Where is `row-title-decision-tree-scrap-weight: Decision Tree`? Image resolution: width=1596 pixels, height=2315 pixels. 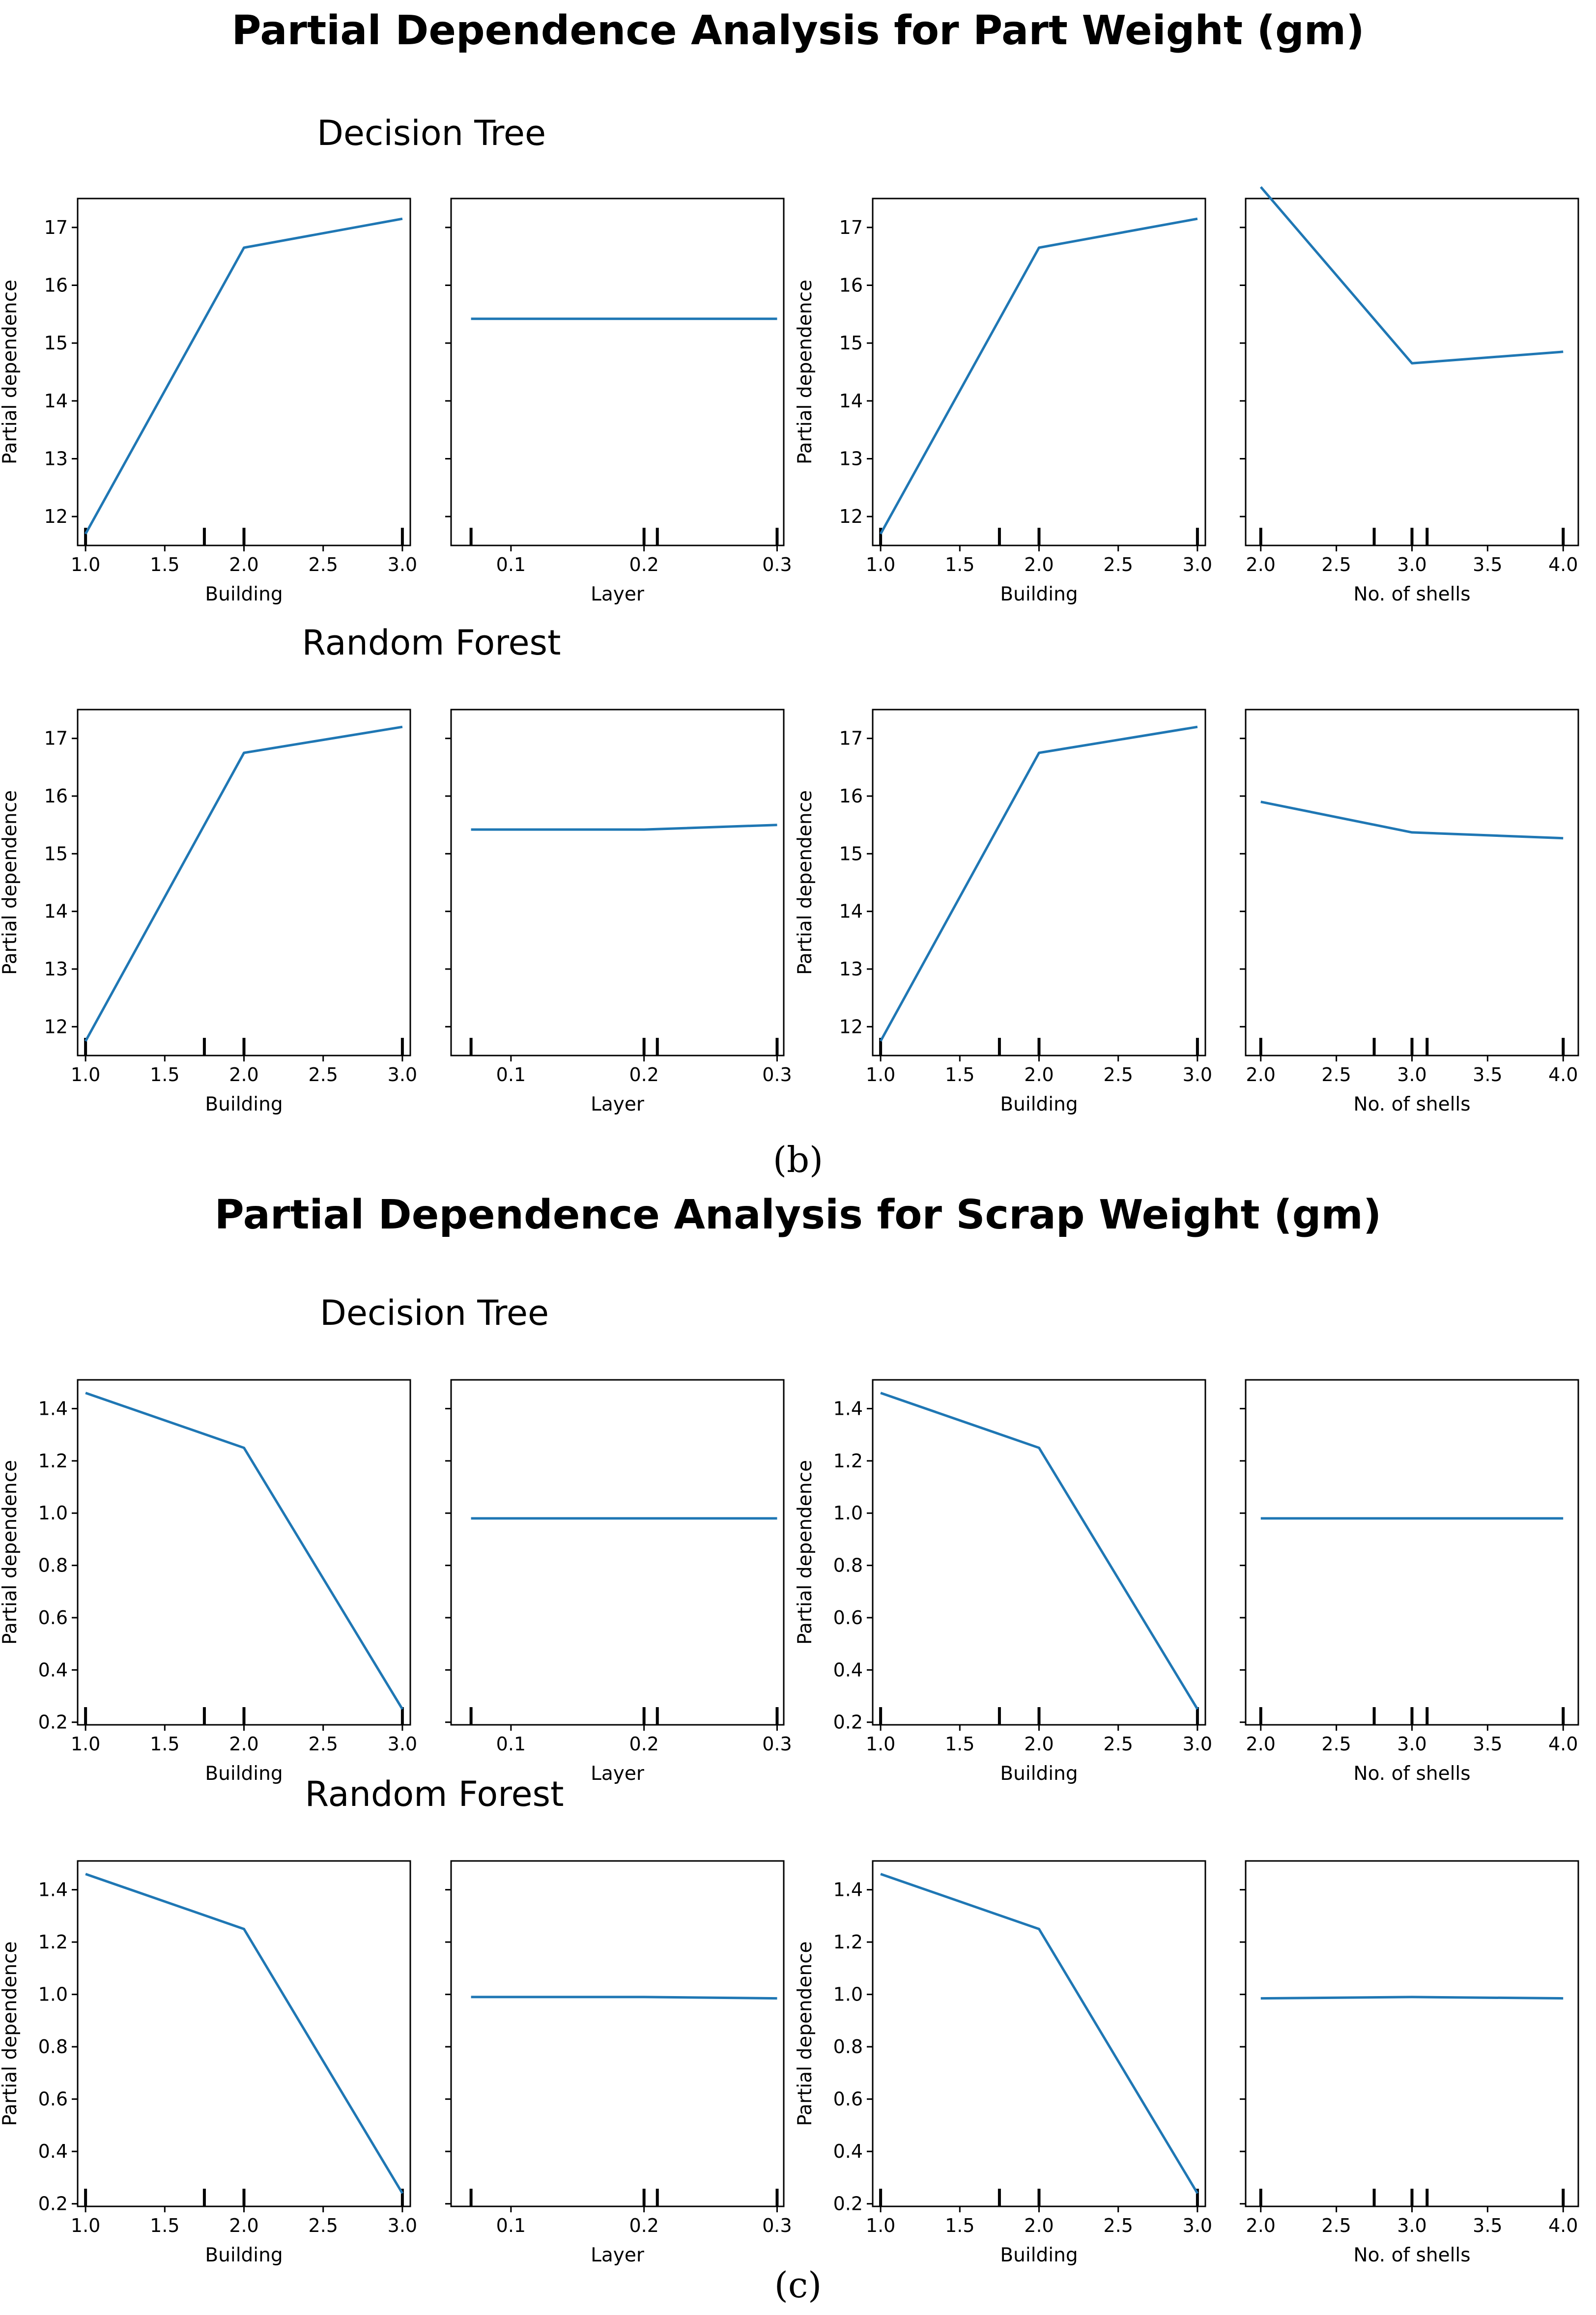
row-title-decision-tree-scrap-weight: Decision Tree is located at coordinates (434, 1313).